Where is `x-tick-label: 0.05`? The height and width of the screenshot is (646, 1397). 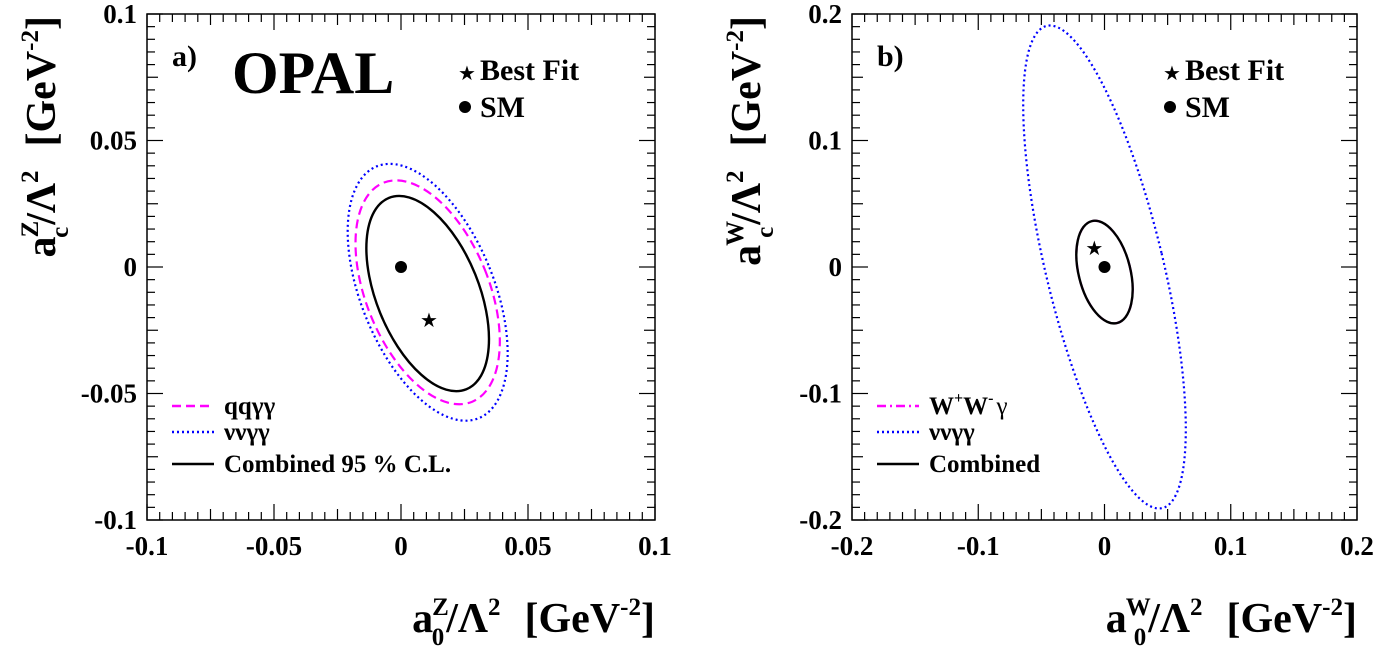 x-tick-label: 0.05 is located at coordinates (527, 546).